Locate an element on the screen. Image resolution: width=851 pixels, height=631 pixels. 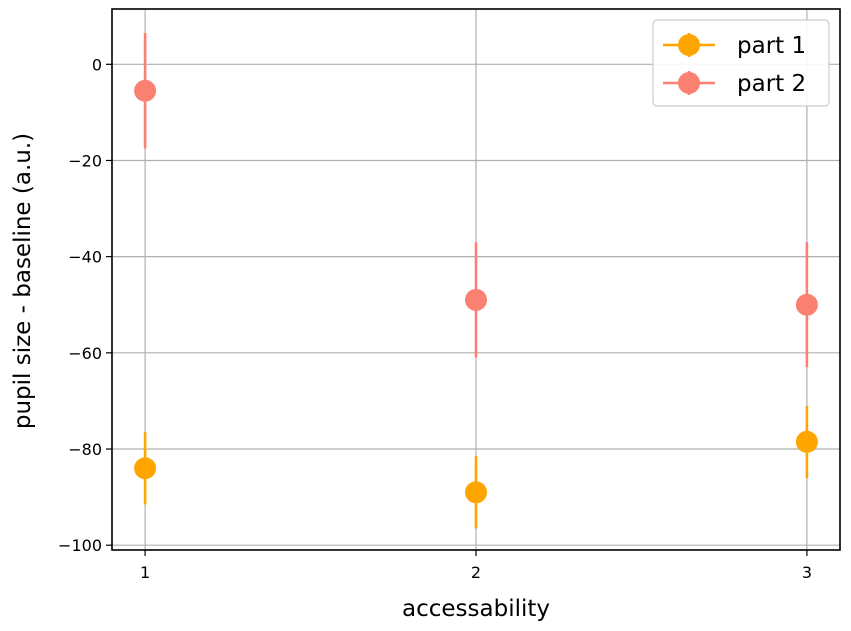
legend-entry: part 1 is located at coordinates (734, 46).